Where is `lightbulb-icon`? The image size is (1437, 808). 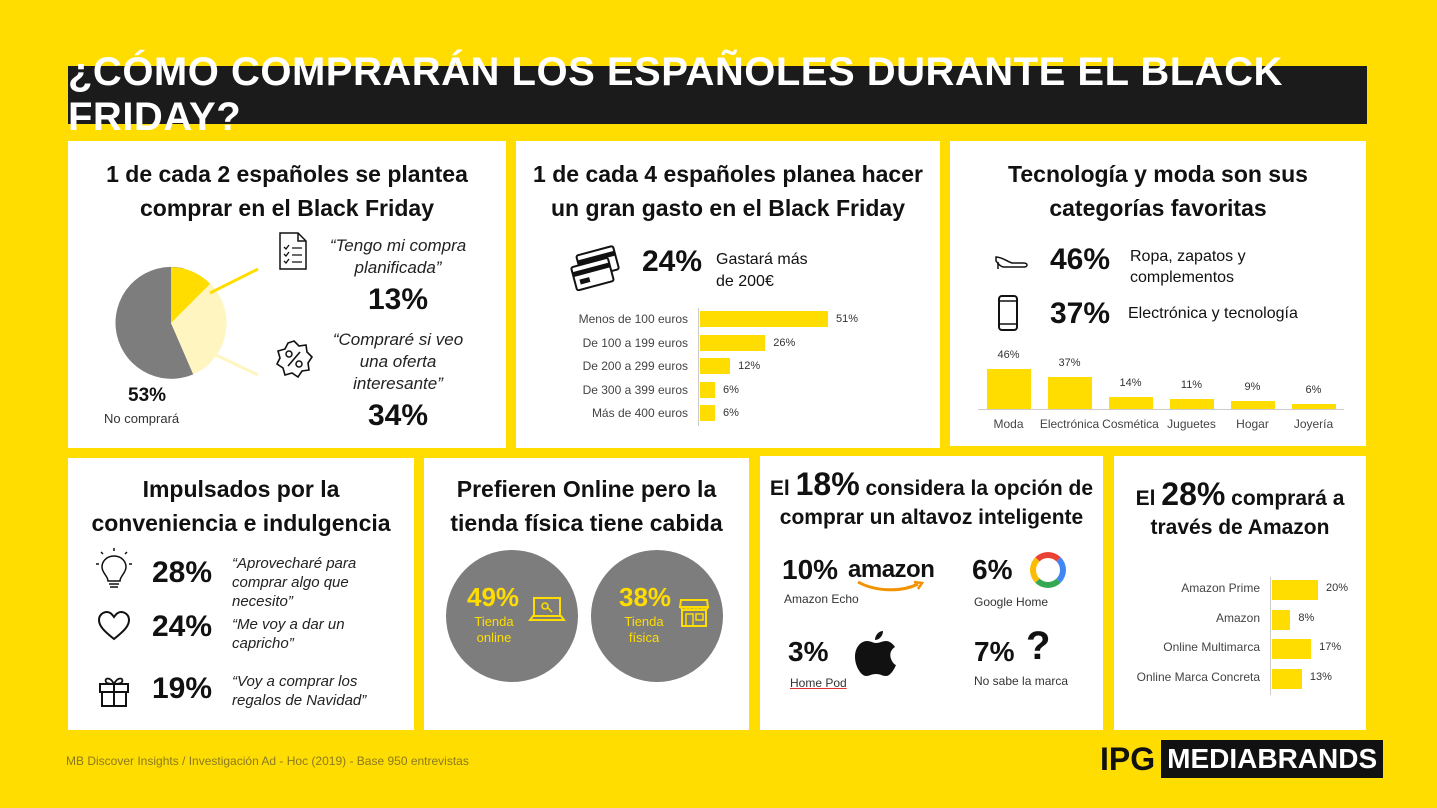
lightbulb-icon is located at coordinates (114, 568).